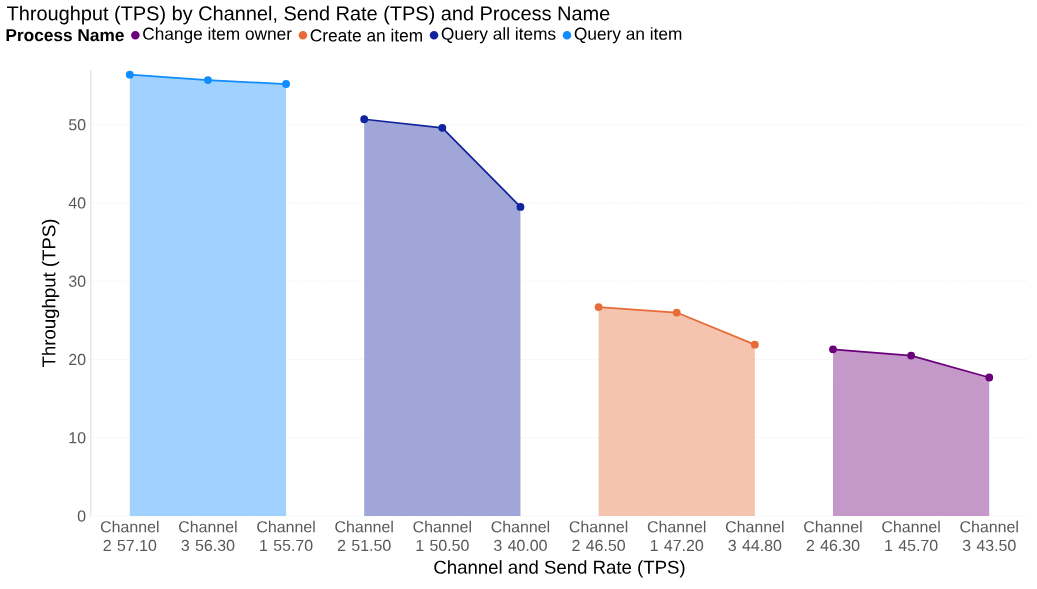  Describe the element at coordinates (217, 35) in the screenshot. I see `legend-label: Change item owner` at that location.